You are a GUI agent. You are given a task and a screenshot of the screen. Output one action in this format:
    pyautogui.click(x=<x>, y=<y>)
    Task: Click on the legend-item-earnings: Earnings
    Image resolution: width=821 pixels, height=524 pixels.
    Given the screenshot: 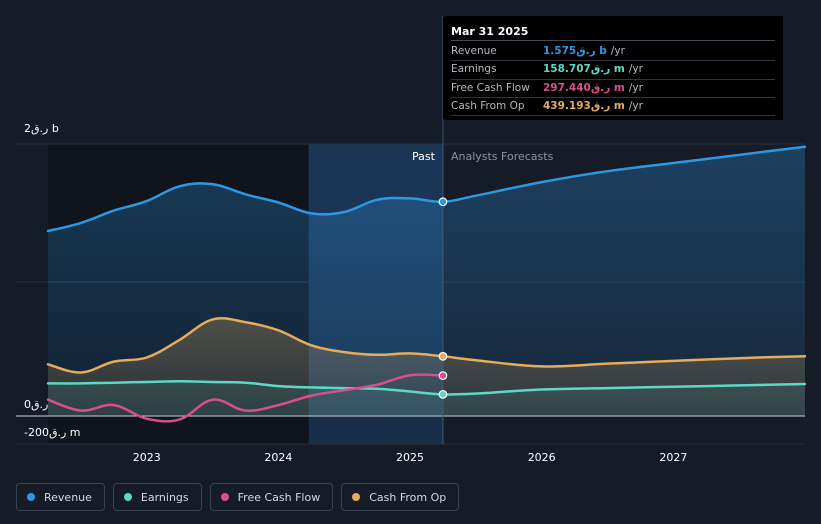 What is the action you would take?
    pyautogui.click(x=157, y=497)
    